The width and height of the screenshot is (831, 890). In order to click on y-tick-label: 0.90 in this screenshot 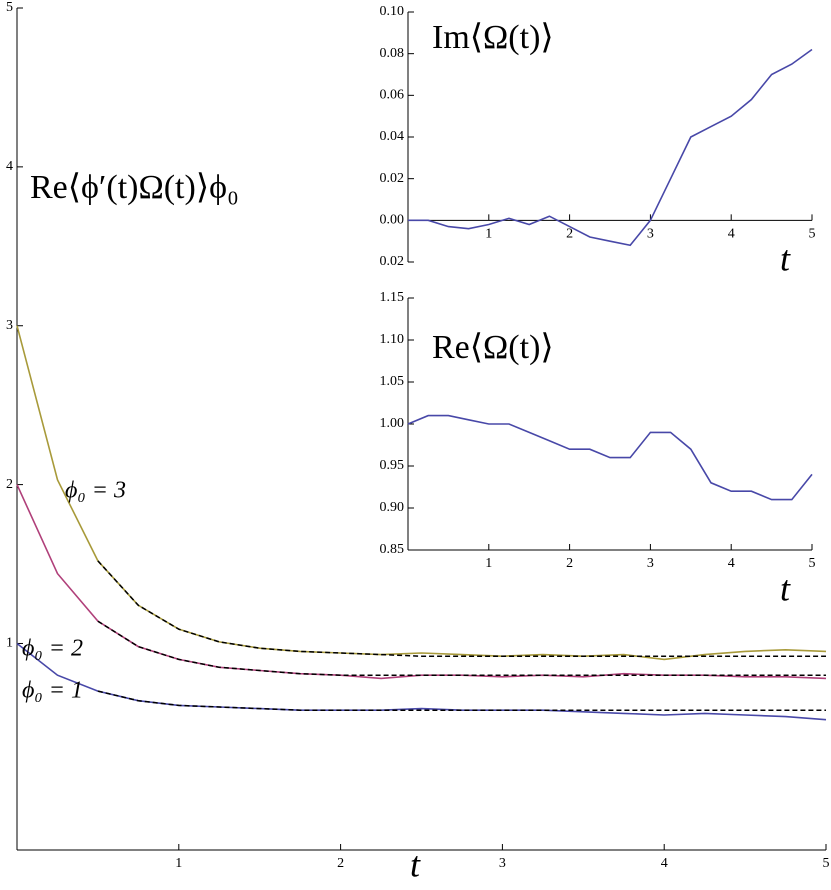, I will do `click(392, 507)`.